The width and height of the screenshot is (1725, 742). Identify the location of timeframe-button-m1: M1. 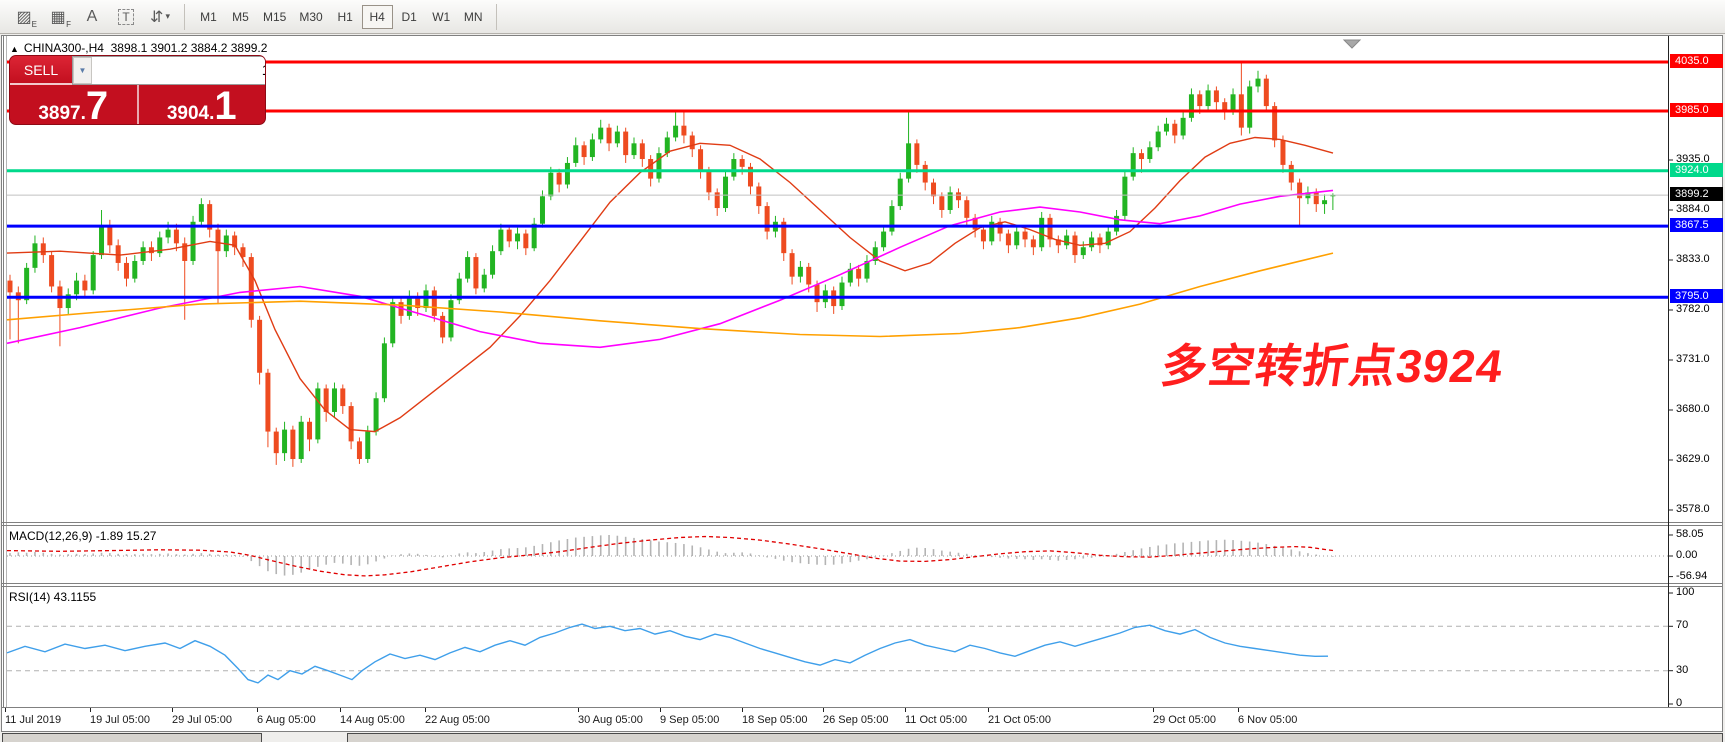
(208, 16).